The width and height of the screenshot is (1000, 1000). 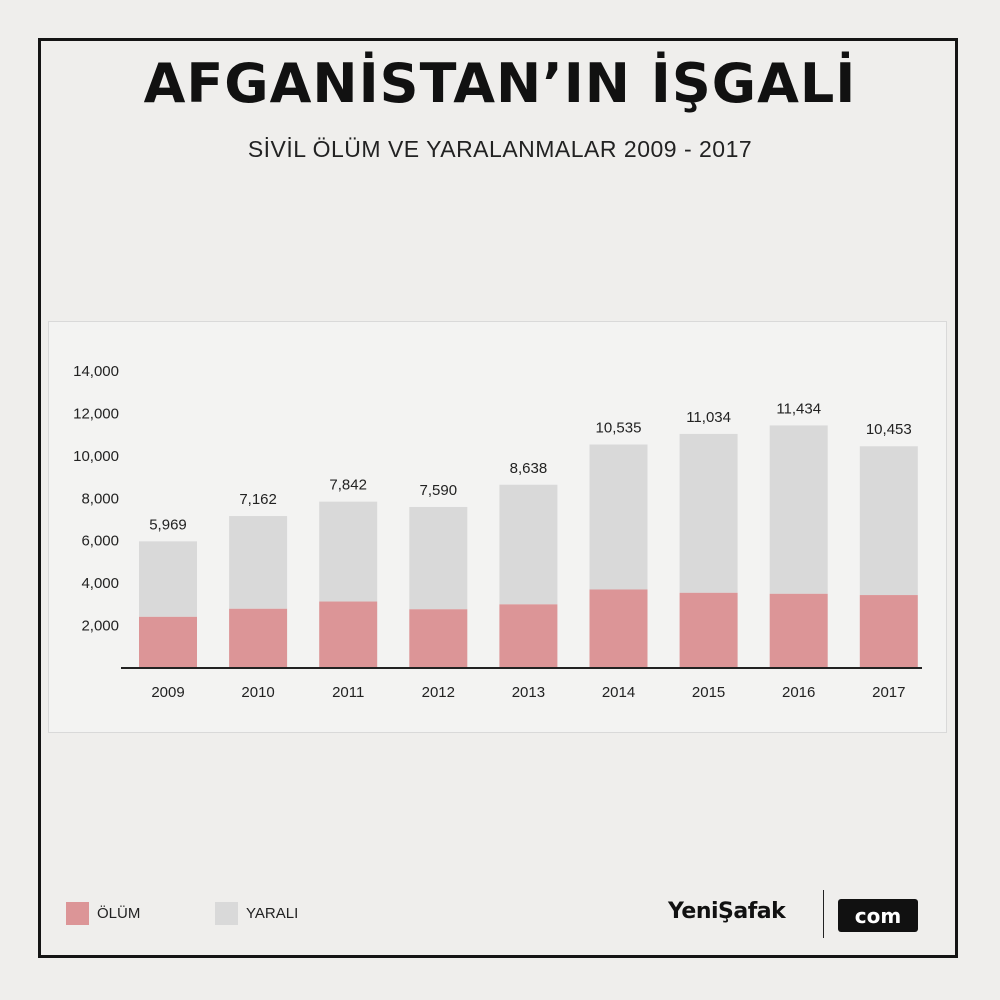 What do you see at coordinates (96, 371) in the screenshot?
I see `y-tick-label: 14,000` at bounding box center [96, 371].